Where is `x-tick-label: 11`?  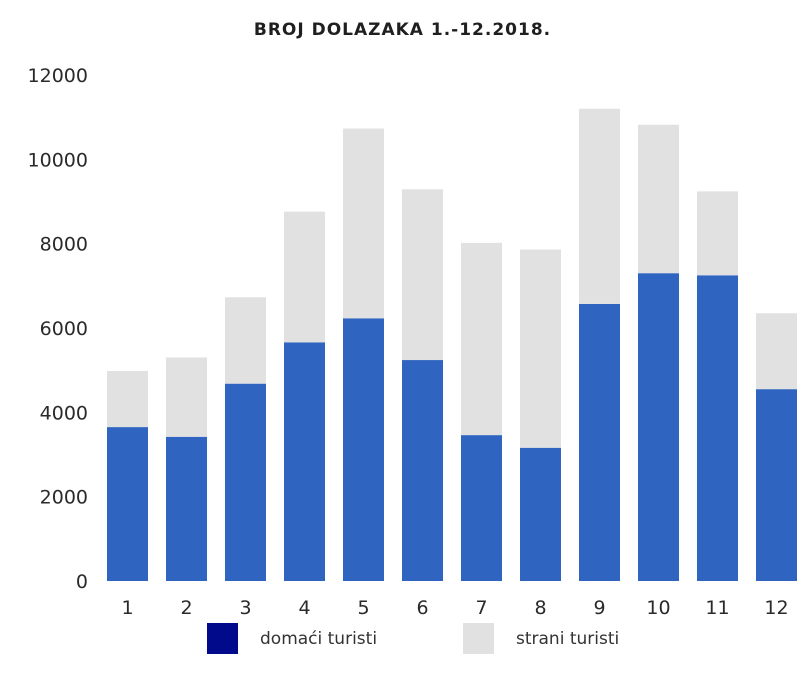 x-tick-label: 11 is located at coordinates (717, 608).